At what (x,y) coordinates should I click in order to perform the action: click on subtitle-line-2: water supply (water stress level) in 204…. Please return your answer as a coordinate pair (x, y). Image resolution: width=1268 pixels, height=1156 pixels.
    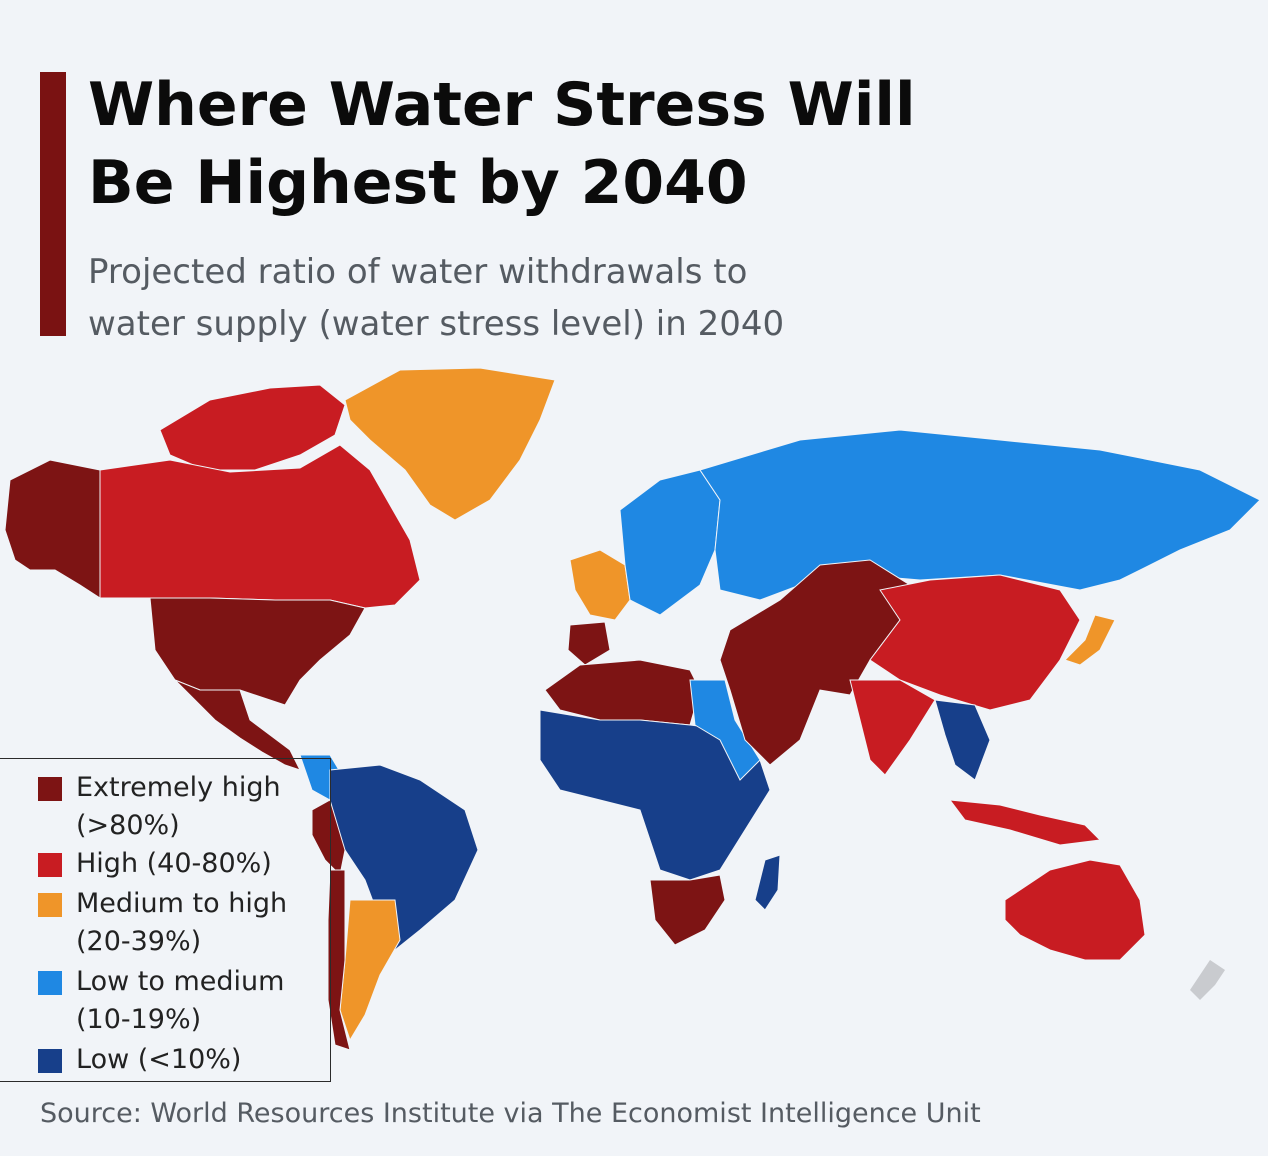
    Looking at the image, I should click on (436, 324).